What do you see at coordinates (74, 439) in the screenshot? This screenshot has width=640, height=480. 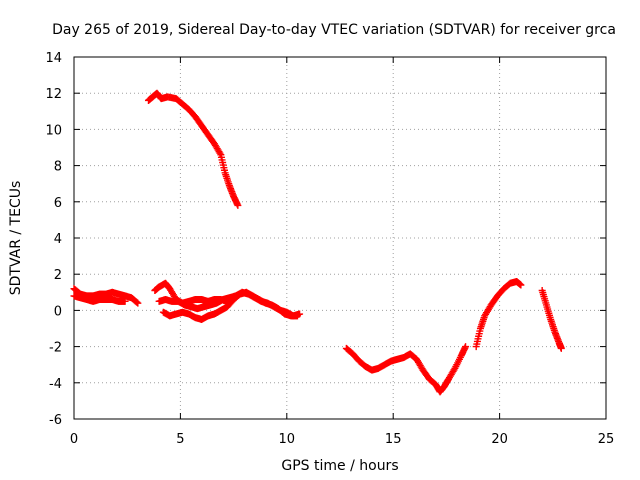 I see `x-tick-label: 0` at bounding box center [74, 439].